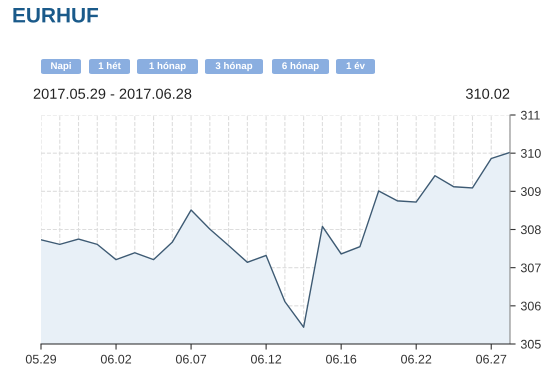 This screenshot has height=383, width=557. I want to click on y-tick-label: 309, so click(530, 191).